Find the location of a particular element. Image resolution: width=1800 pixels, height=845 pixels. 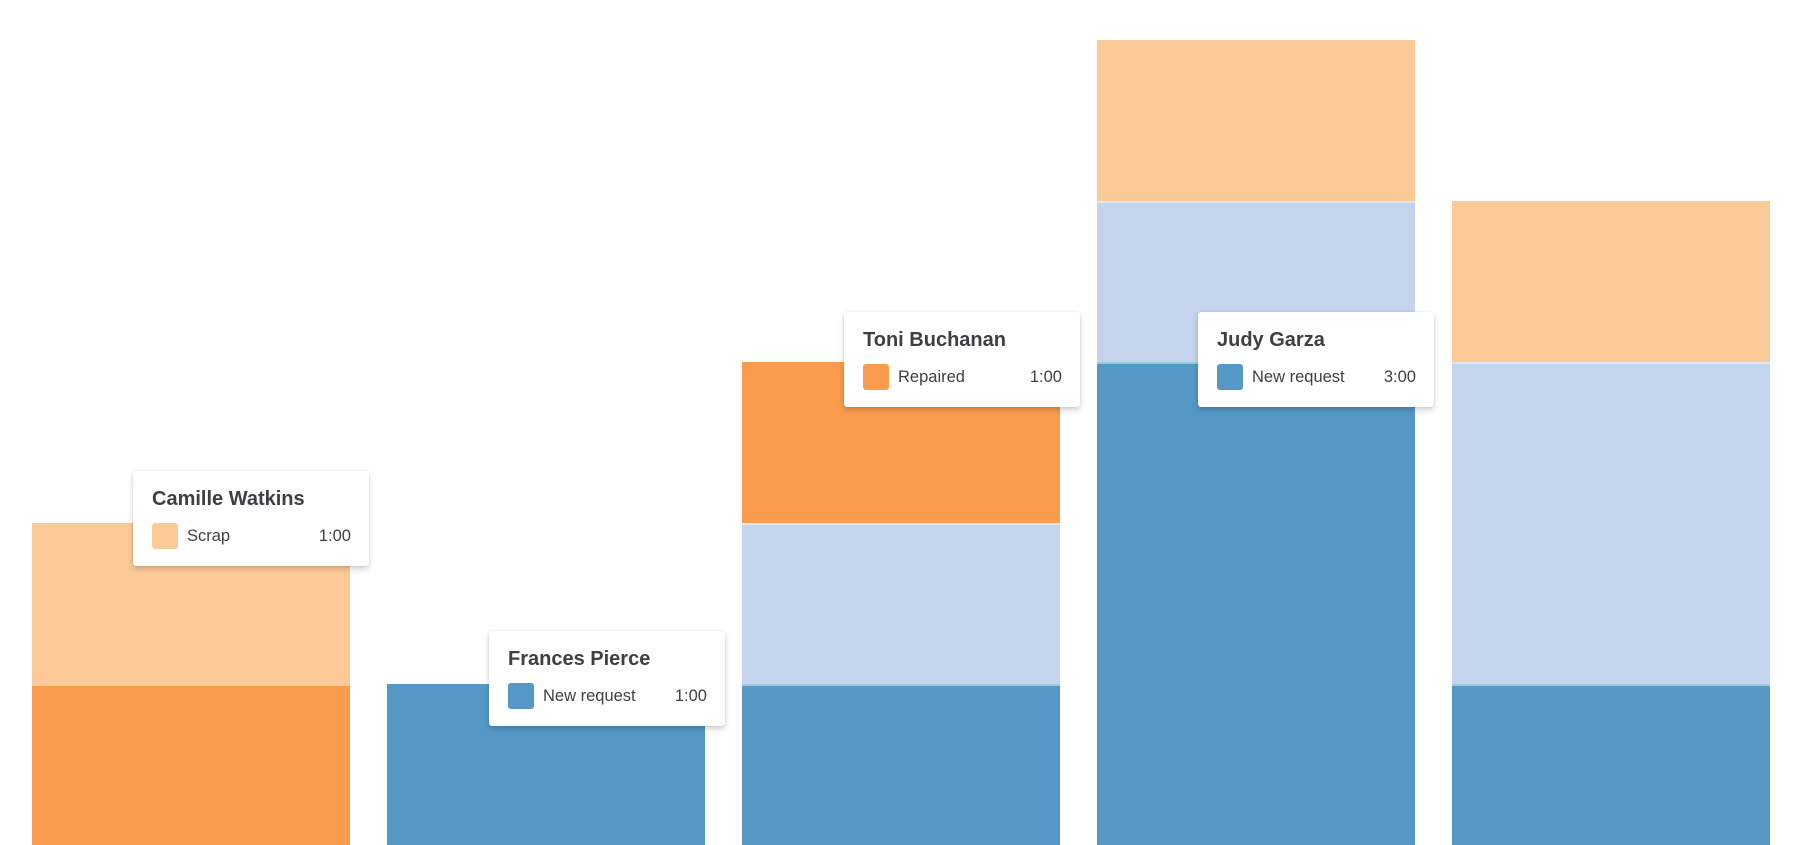

tooltip-series-row: Repaired 1:00 is located at coordinates (962, 377).